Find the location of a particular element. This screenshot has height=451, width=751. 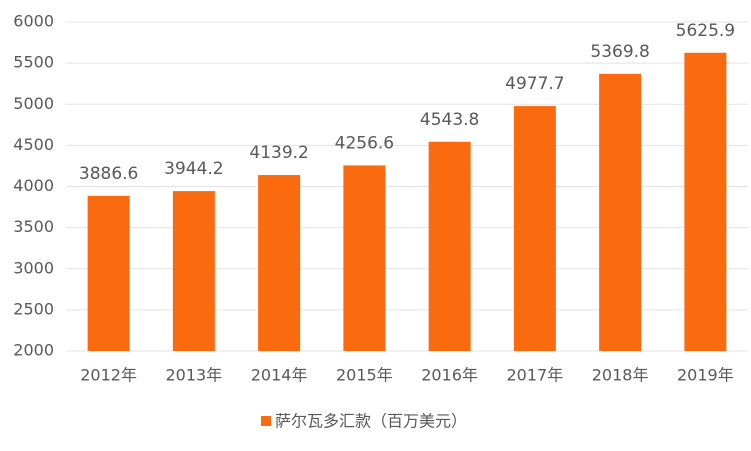

legend-label: 萨尔瓦多汇款（百万美元） is located at coordinates (371, 421).